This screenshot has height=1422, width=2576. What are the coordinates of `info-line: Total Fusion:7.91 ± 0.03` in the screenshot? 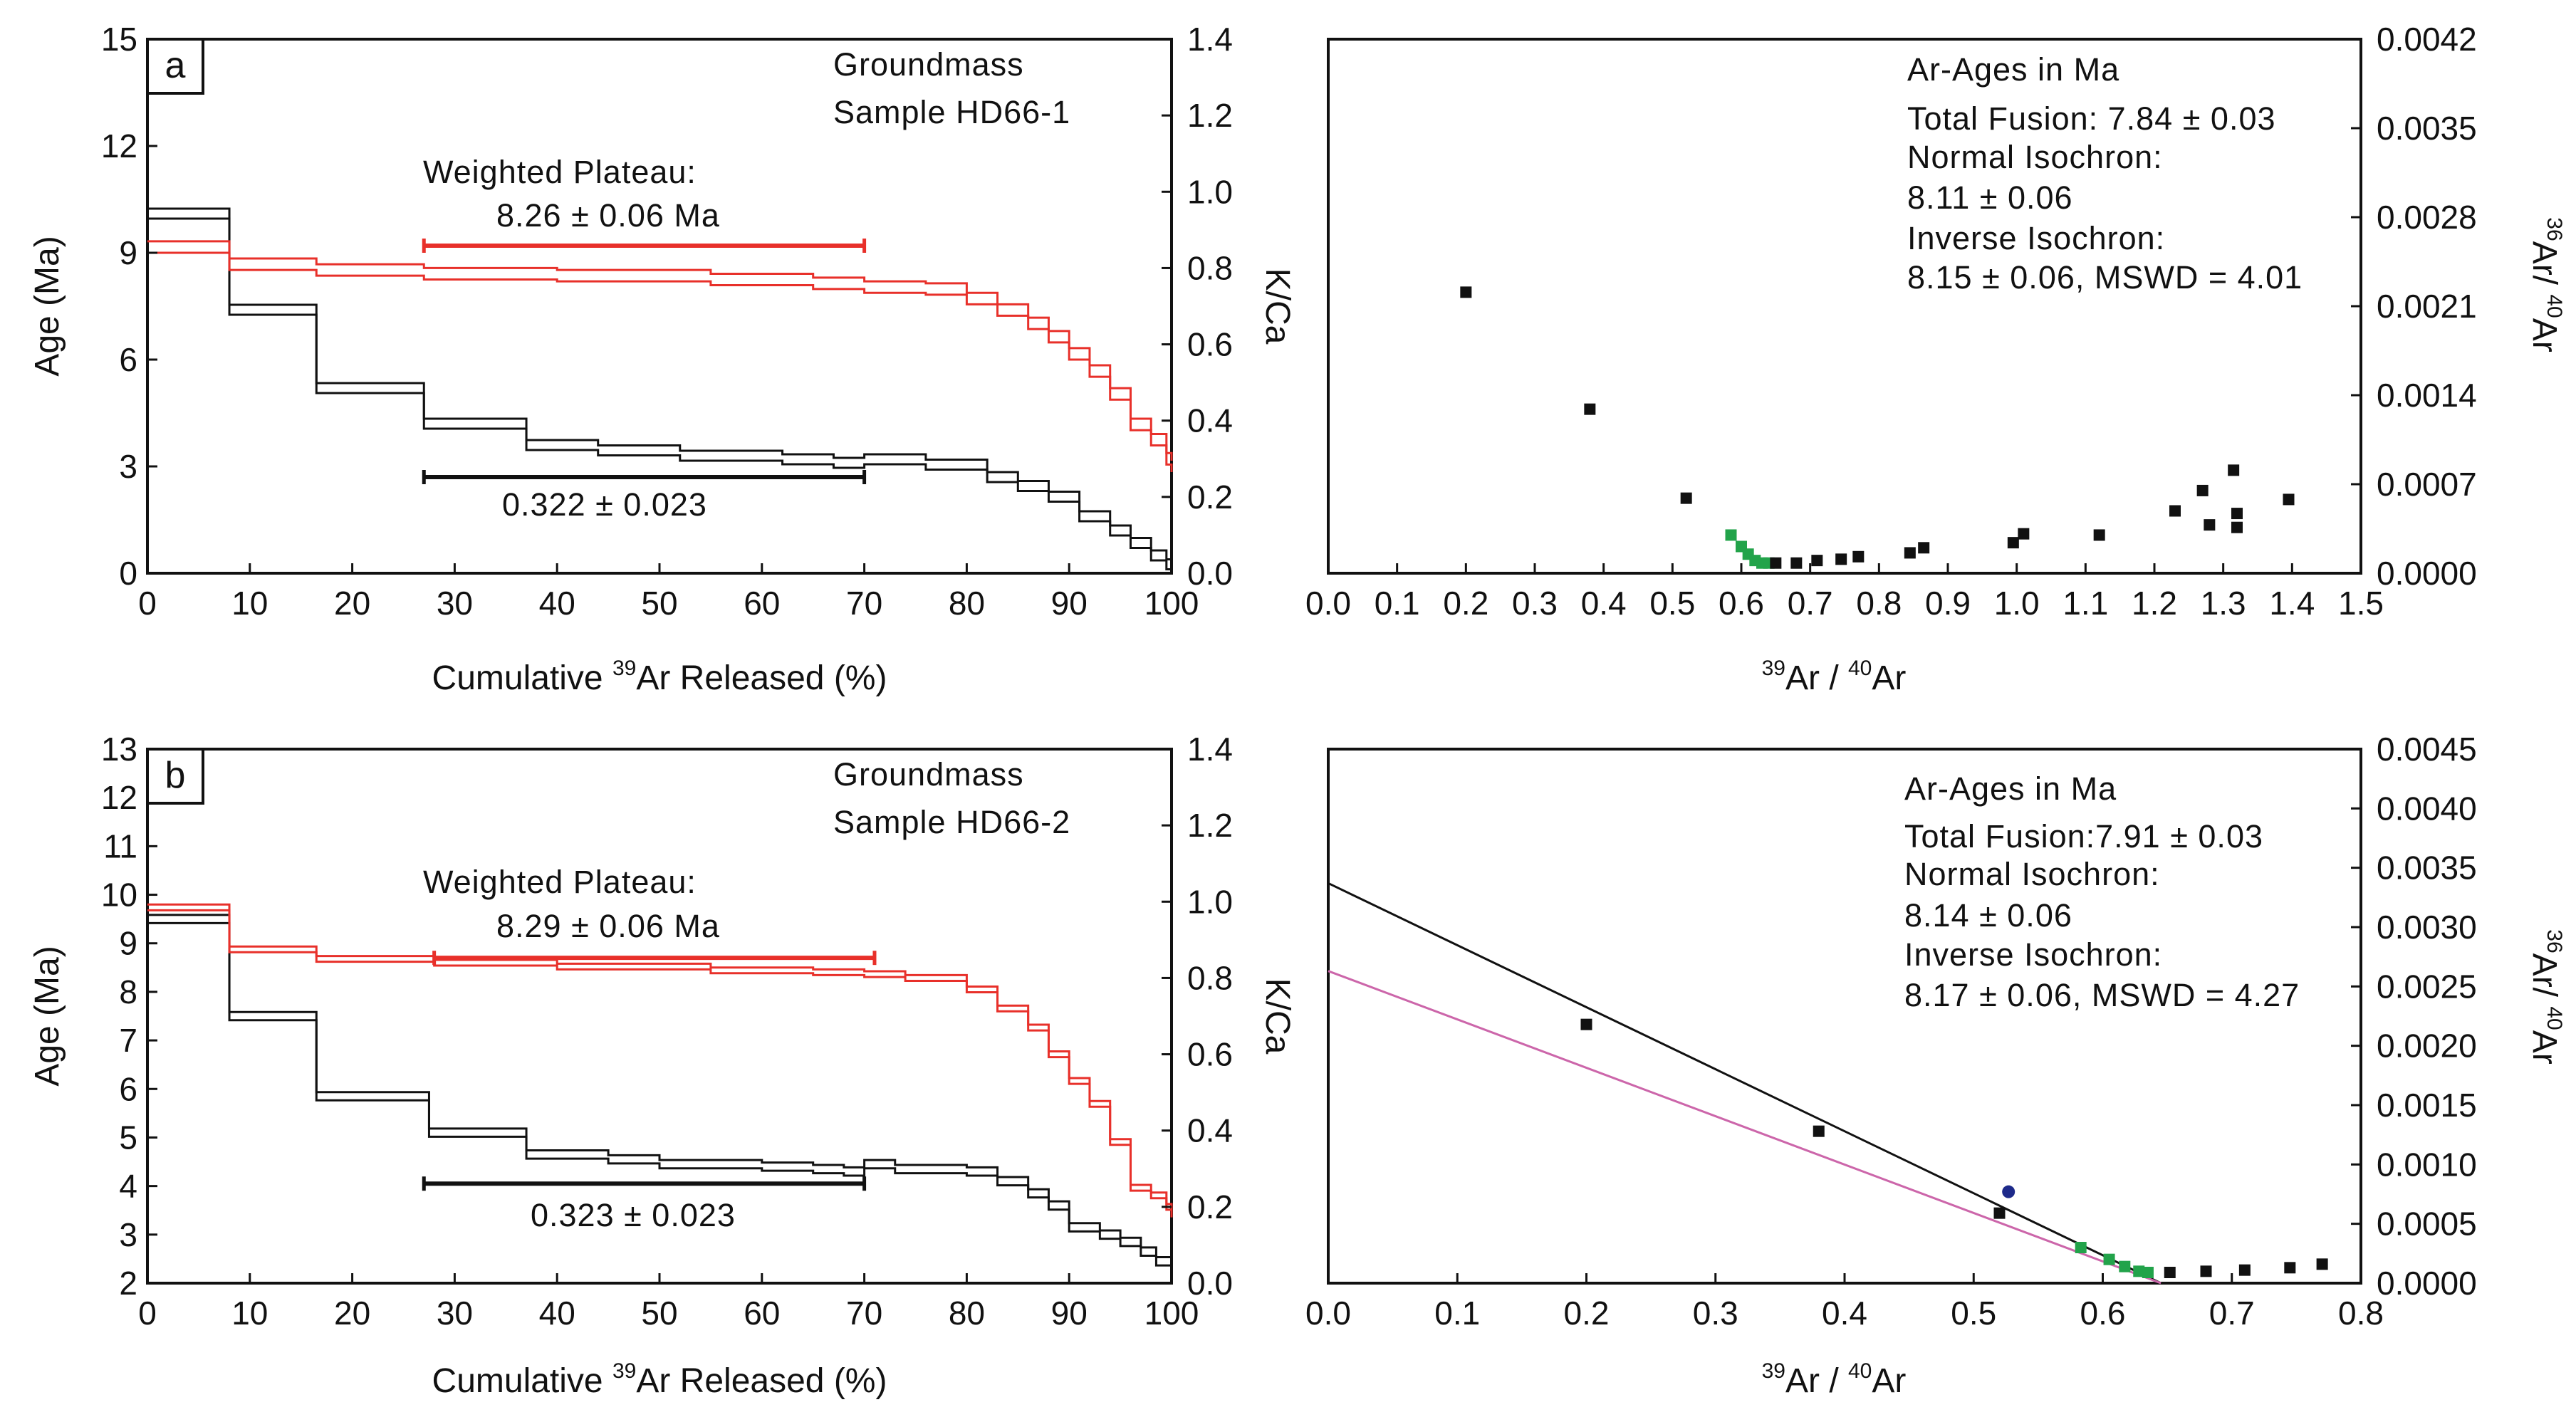 It's located at (2083, 836).